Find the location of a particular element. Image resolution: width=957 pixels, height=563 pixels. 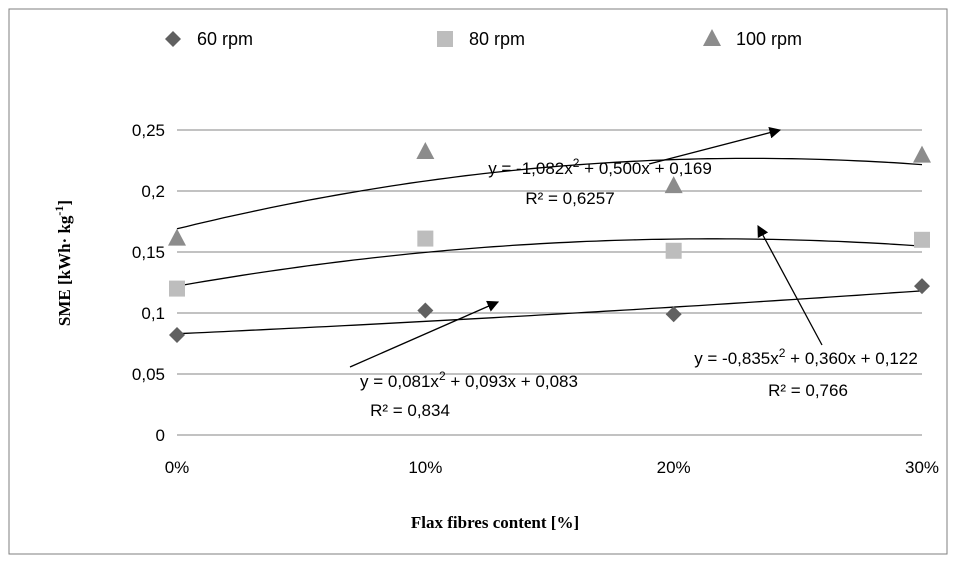

y-axis-title-end: ] is located at coordinates (64, 203).